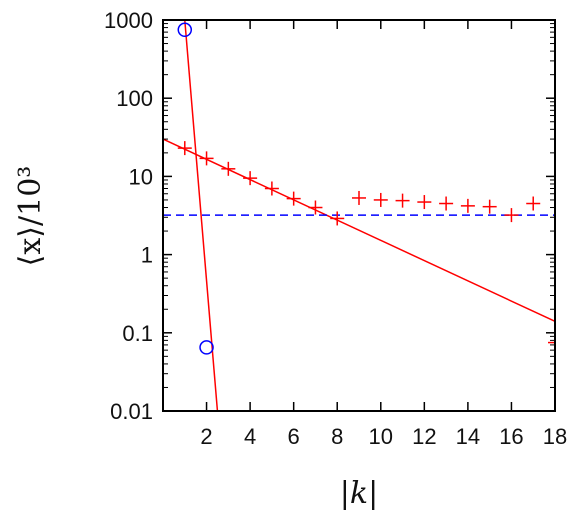 This screenshot has height=517, width=581. I want to click on x-tick-label: 6, so click(294, 436).